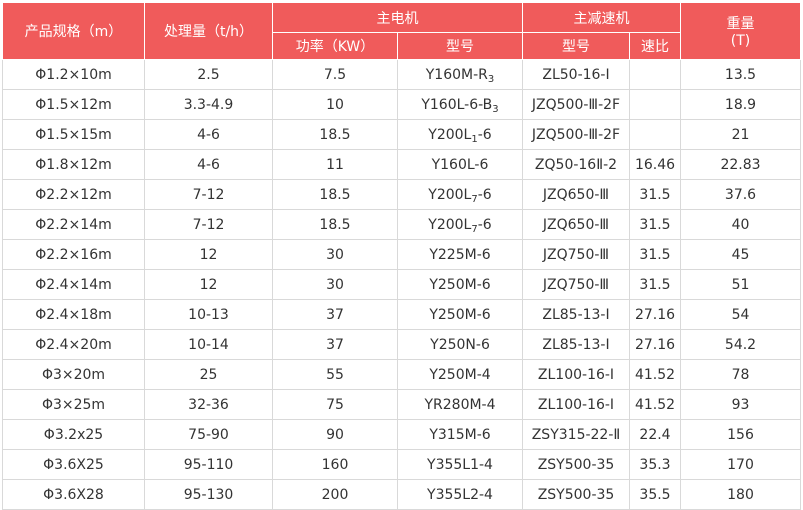  I want to click on cell-motor-model: Y160M-R3, so click(460, 74).